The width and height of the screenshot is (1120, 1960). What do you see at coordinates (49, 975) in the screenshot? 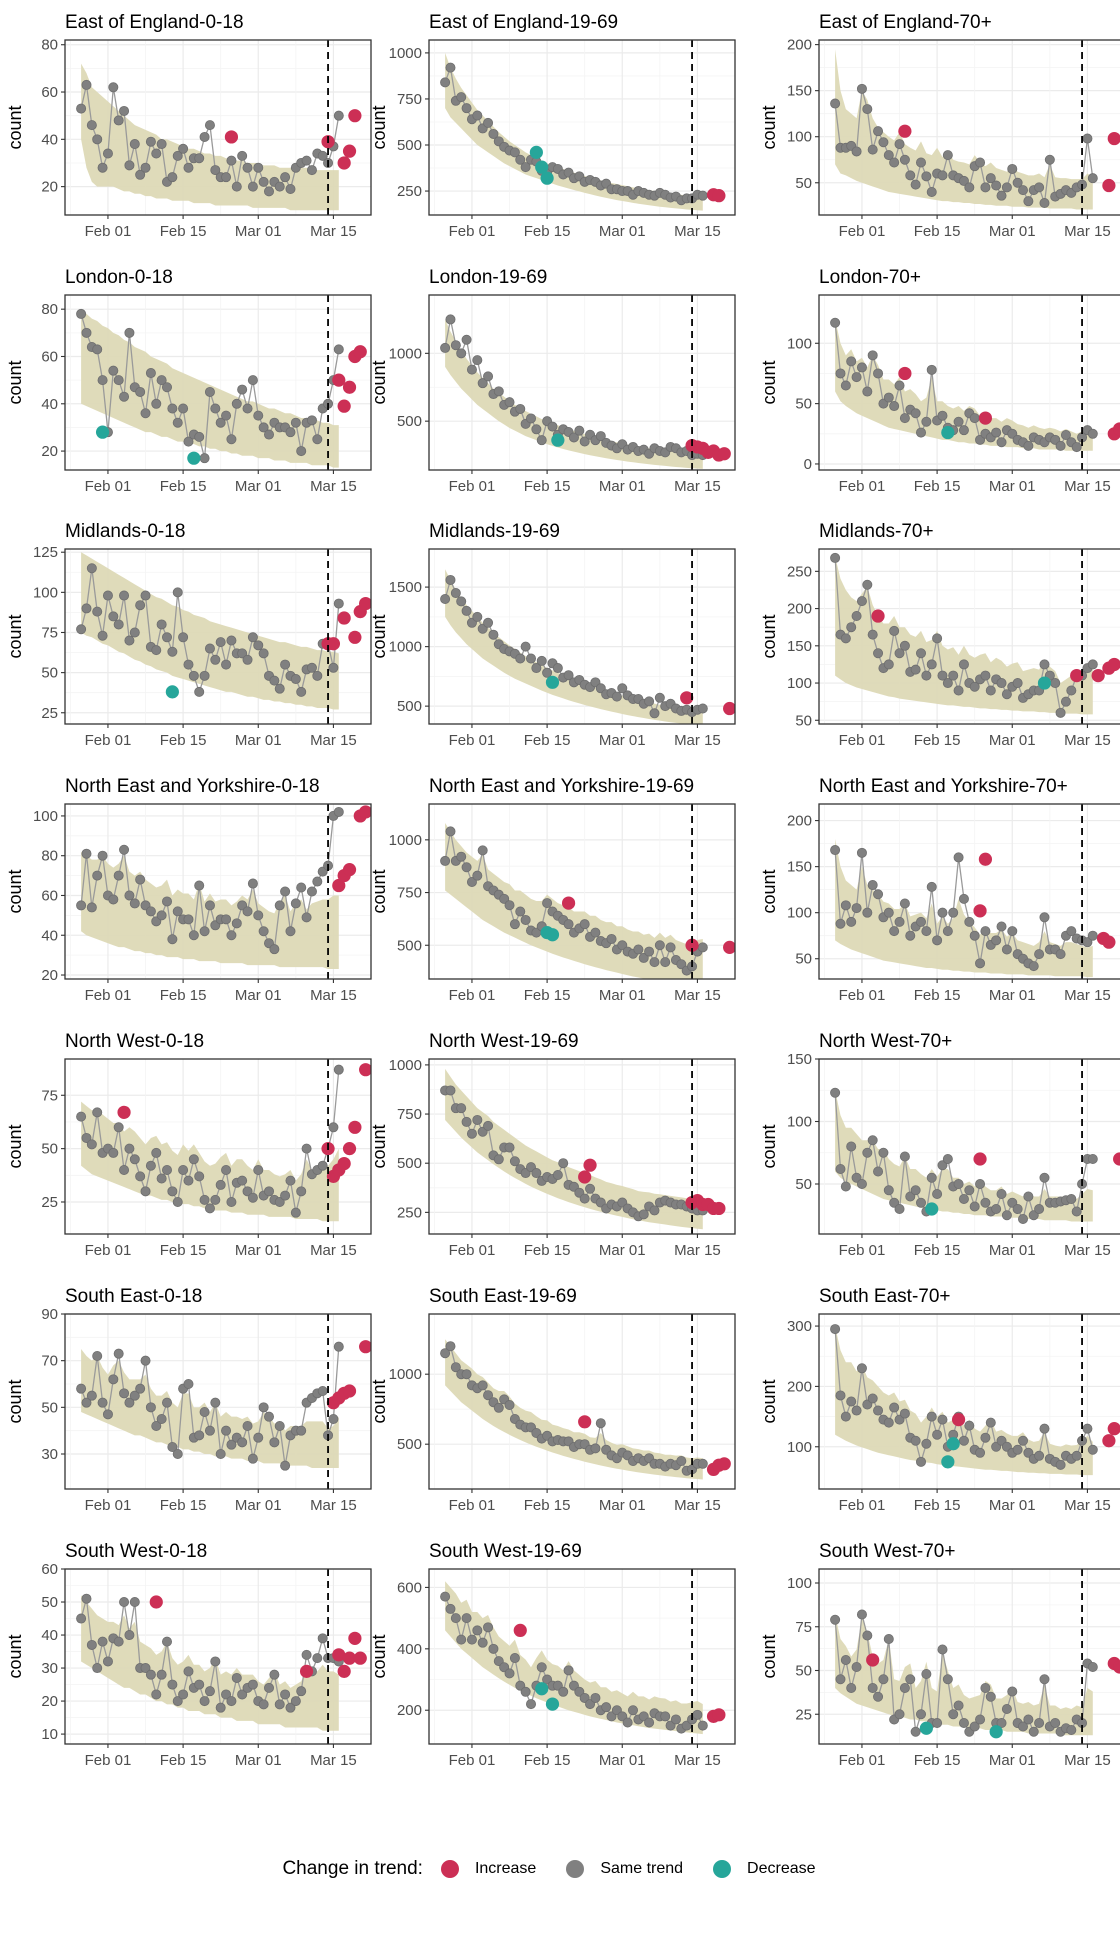
I see `y-tick-label: 20` at bounding box center [49, 975].